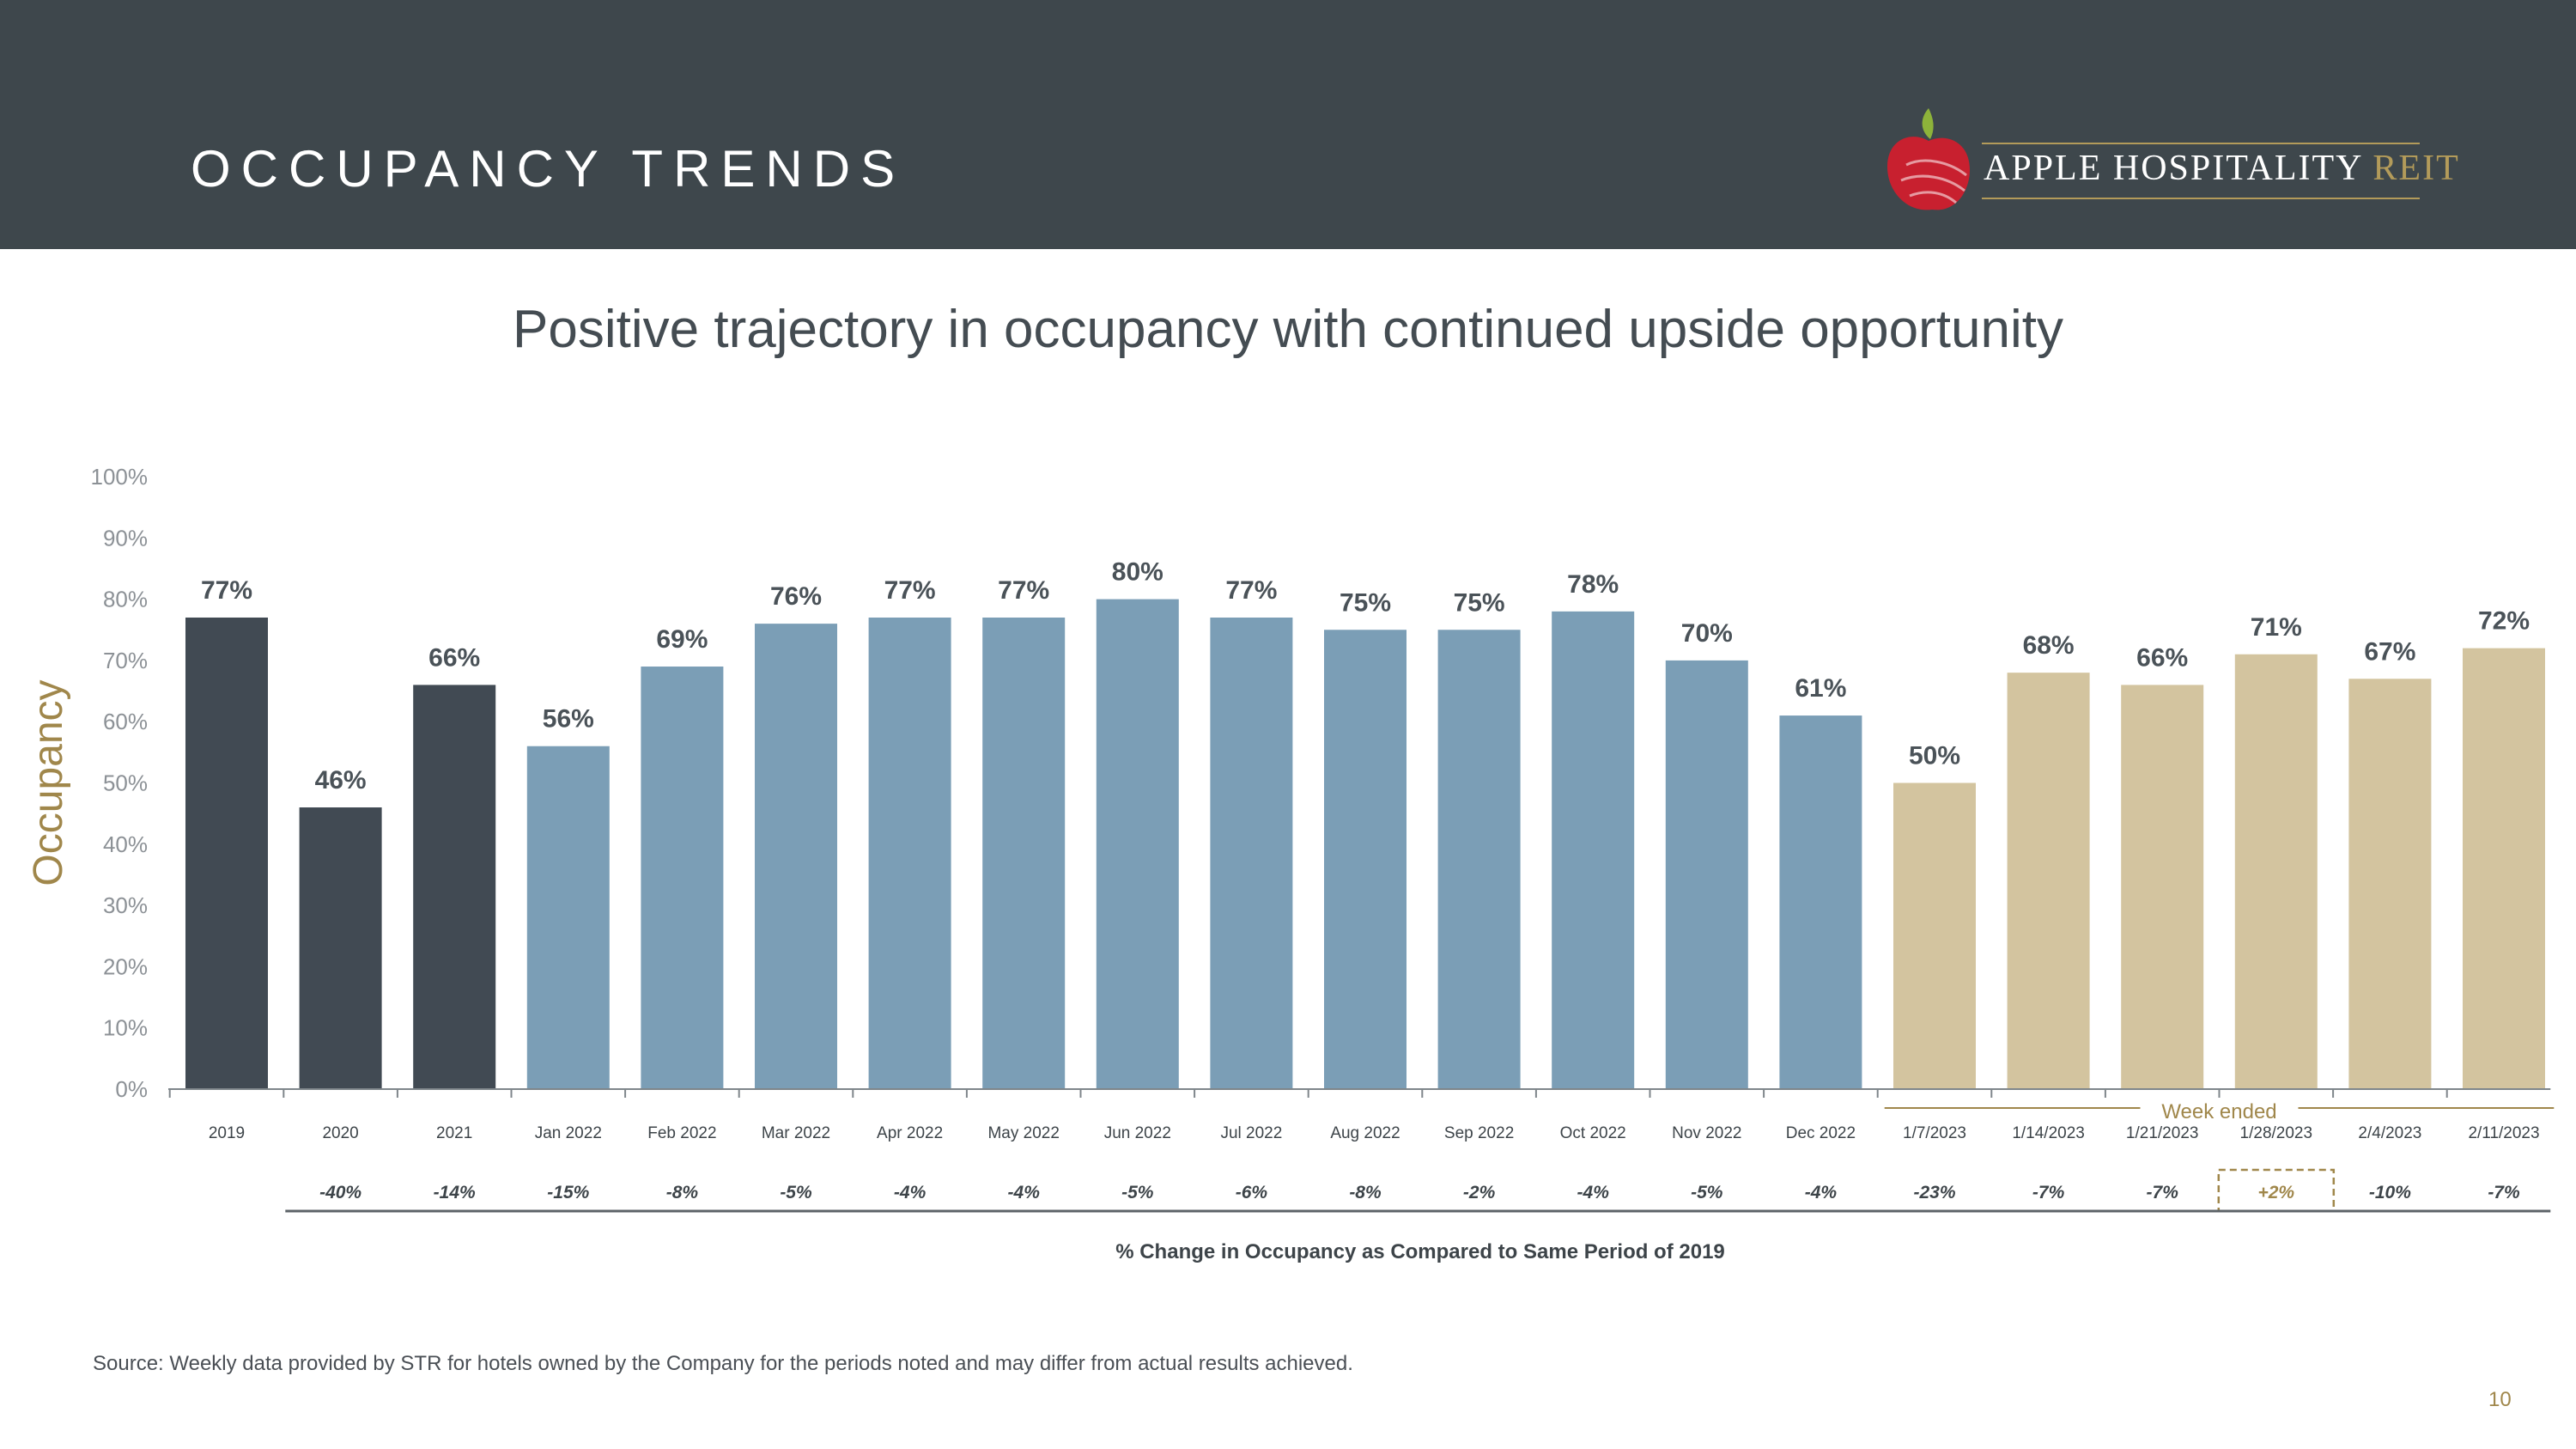 This screenshot has height=1449, width=2576. Describe the element at coordinates (2504, 621) in the screenshot. I see `bar-value-label: 72%` at that location.